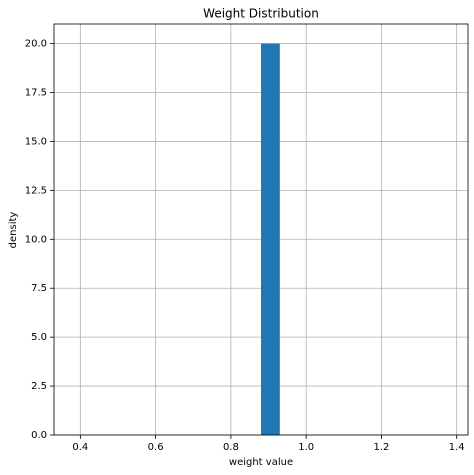 Image resolution: width=474 pixels, height=475 pixels. I want to click on bar, so click(270, 239).